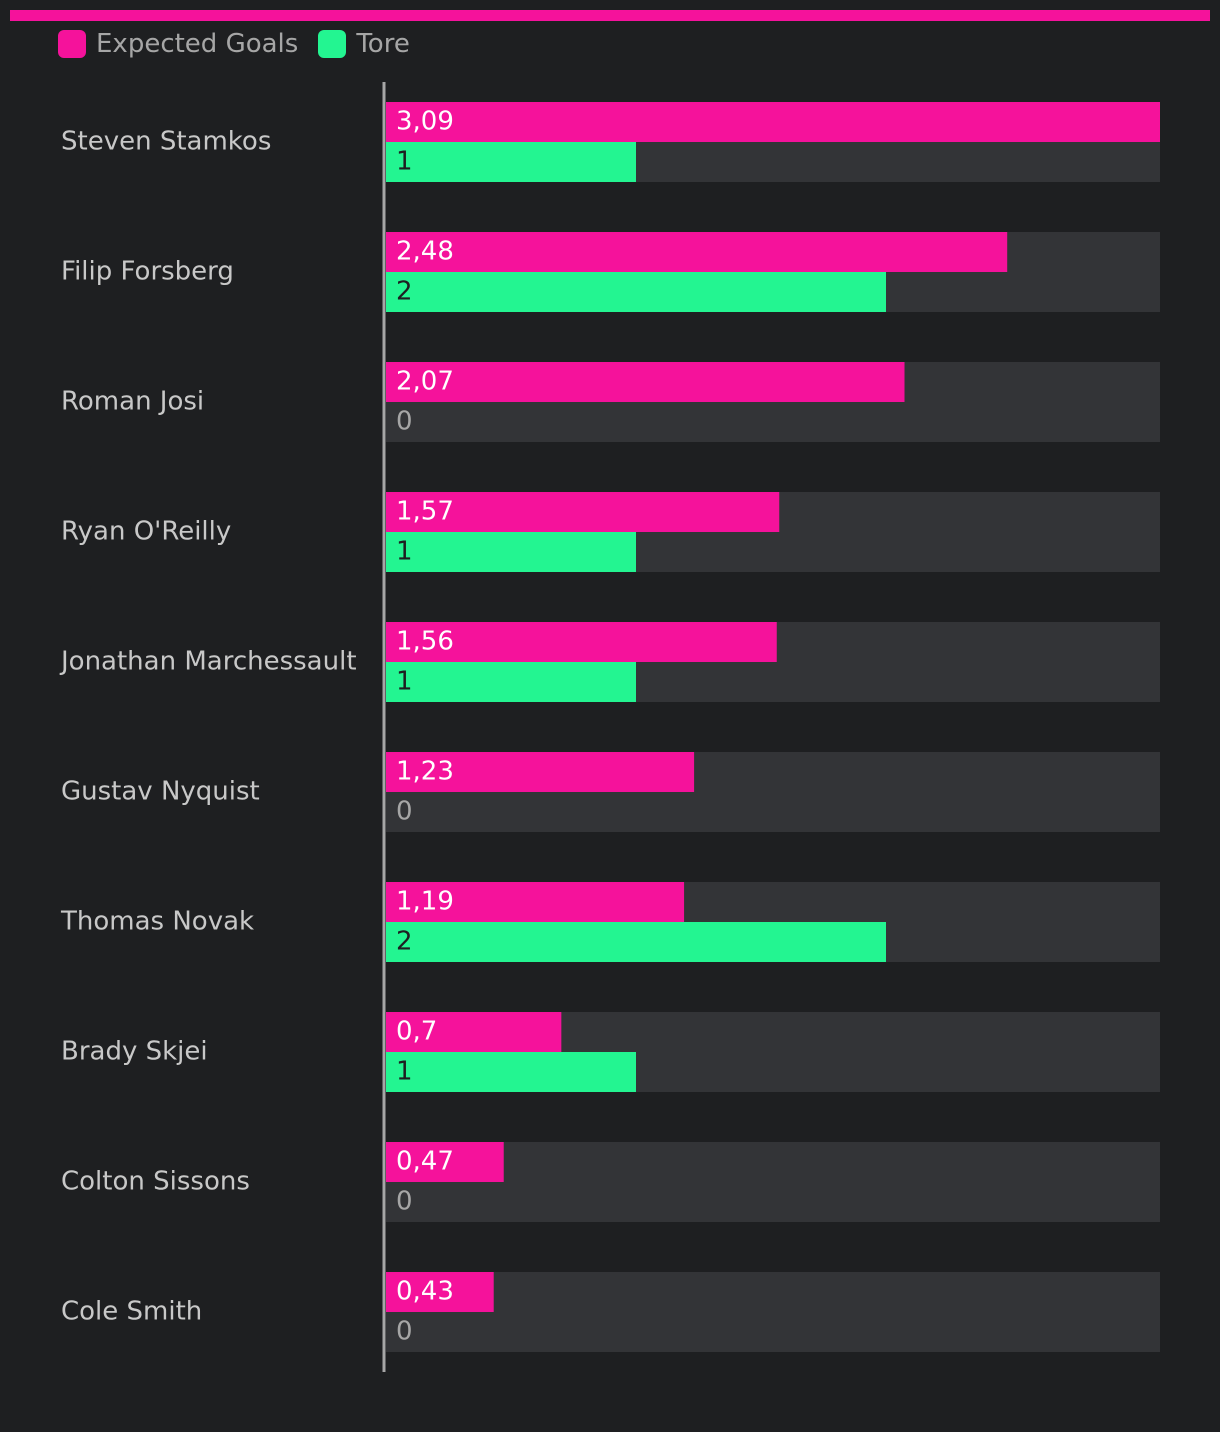 Image resolution: width=1220 pixels, height=1432 pixels. I want to click on legend-label-tore: Tore, so click(383, 44).